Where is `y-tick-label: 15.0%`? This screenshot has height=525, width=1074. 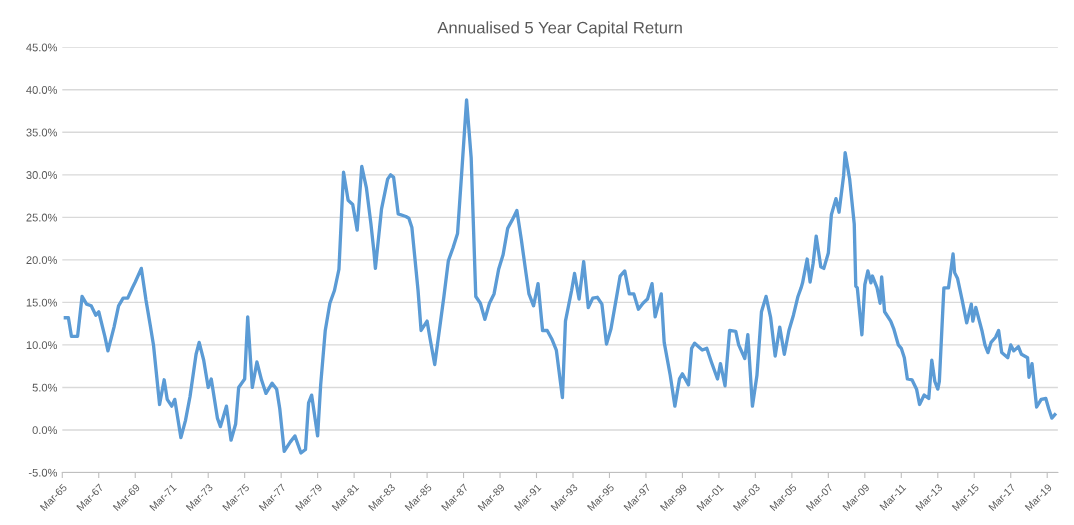 y-tick-label: 15.0% is located at coordinates (42, 302).